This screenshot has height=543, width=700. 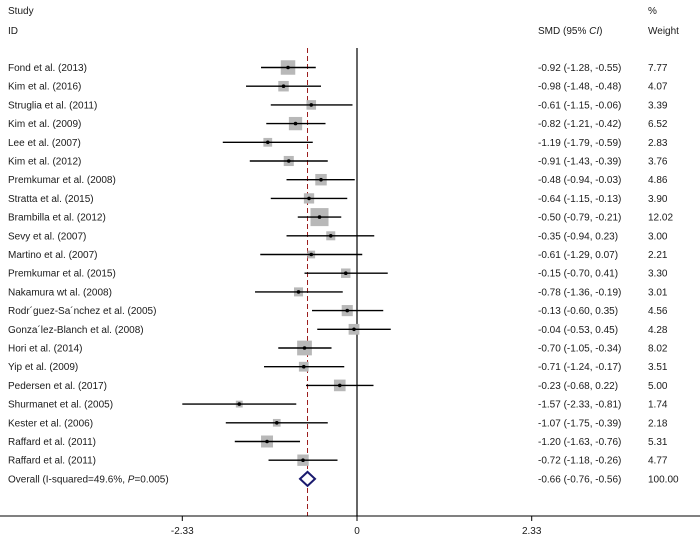 I want to click on study-weight-text: 3.01, so click(x=658, y=292).